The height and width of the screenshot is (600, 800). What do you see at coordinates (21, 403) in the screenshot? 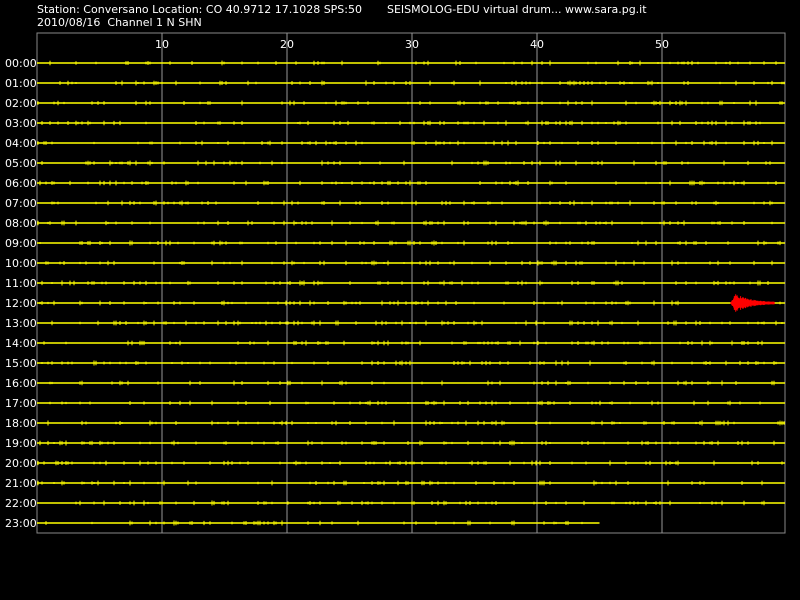
I see `row-label-1700: 17:00` at bounding box center [21, 403].